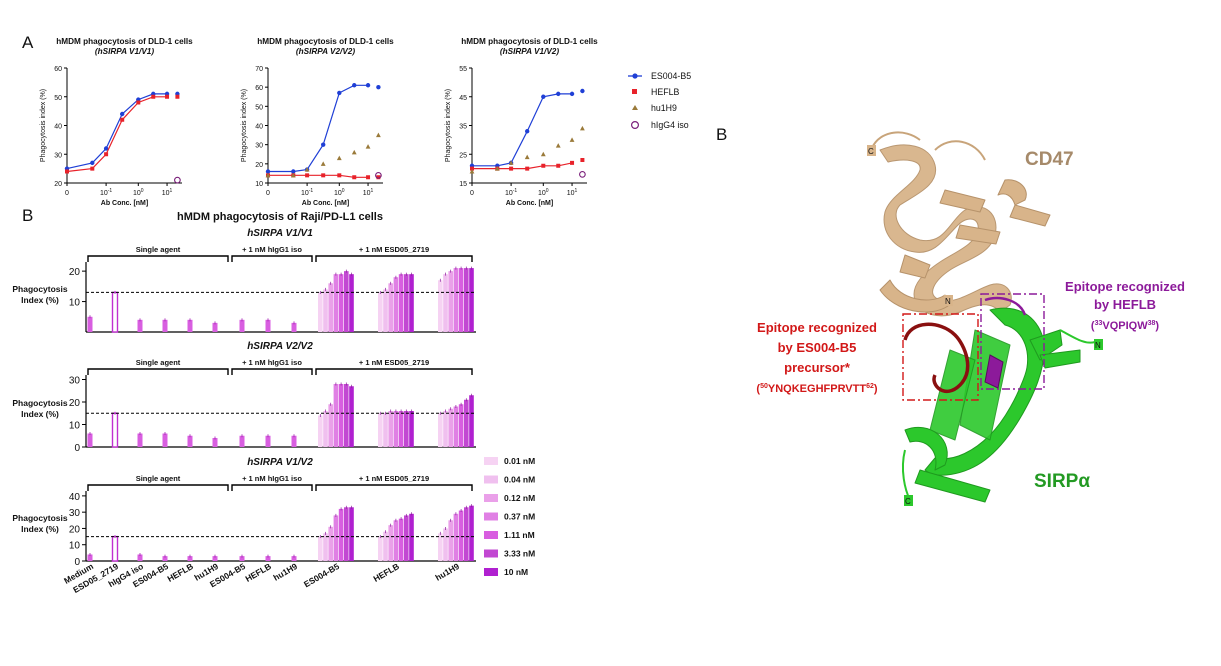 The image size is (1221, 666). Describe the element at coordinates (258, 572) in the screenshot. I see `x-category-label: HEFLB` at that location.